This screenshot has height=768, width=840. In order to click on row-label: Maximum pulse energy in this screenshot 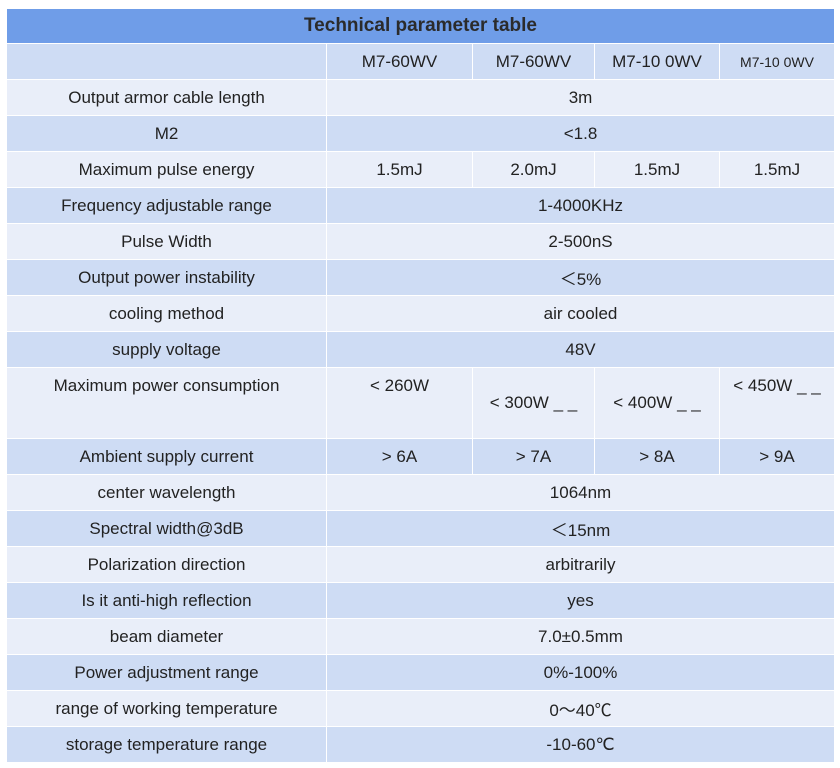, I will do `click(166, 169)`.